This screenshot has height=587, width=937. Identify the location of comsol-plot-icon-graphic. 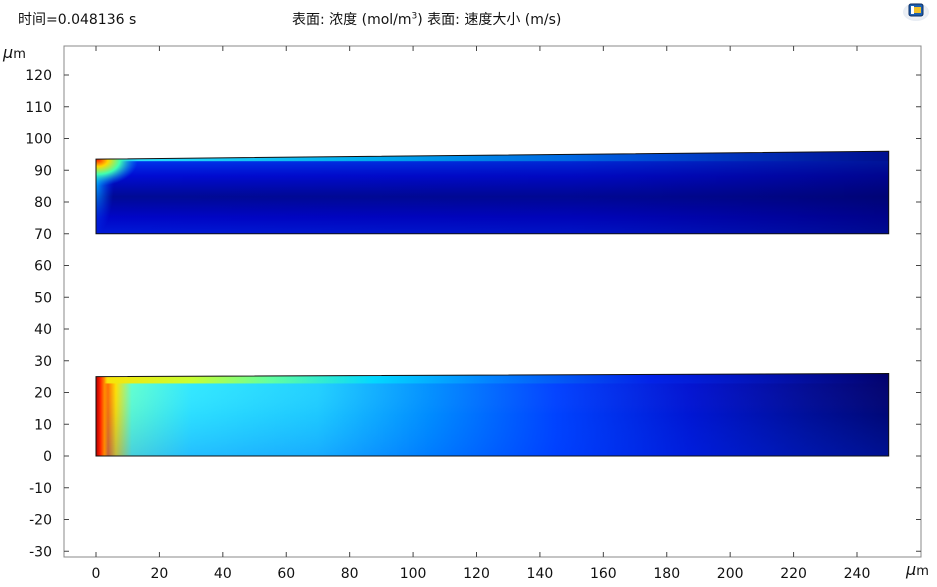
(916, 12).